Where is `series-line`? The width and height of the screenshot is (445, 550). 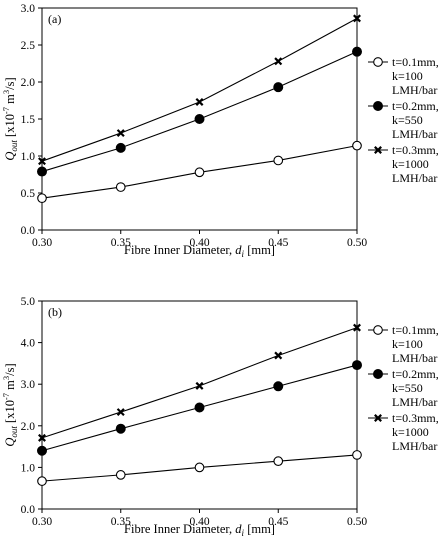
series-line is located at coordinates (199, 383).